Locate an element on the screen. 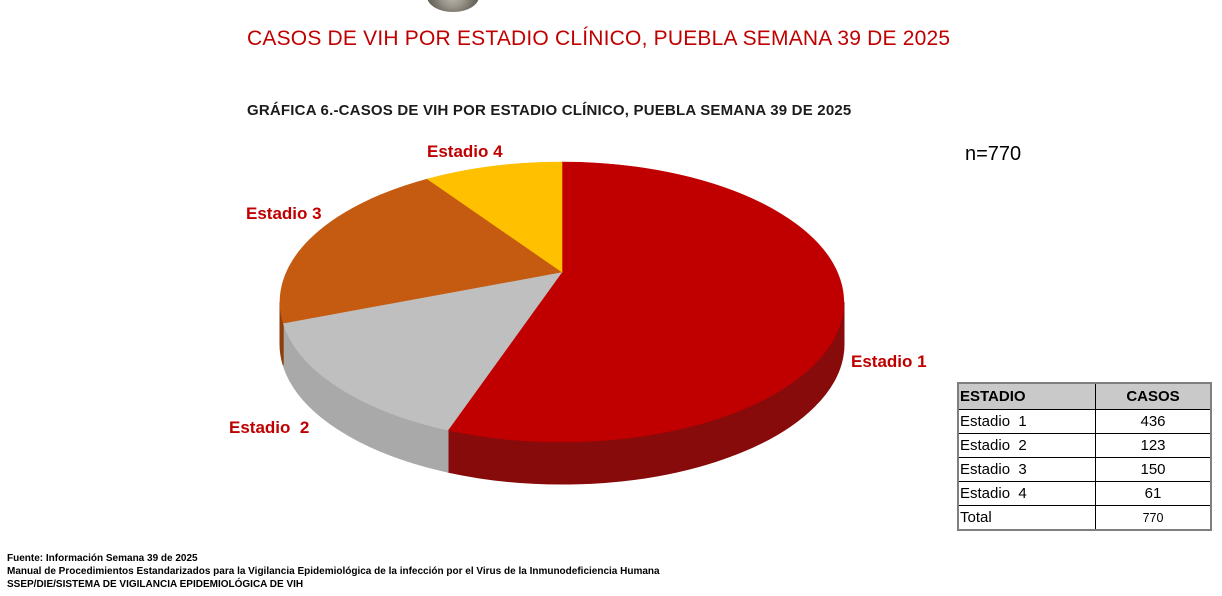 The image size is (1222, 596). table-cell-label: Estadio 1 is located at coordinates (1026, 421).